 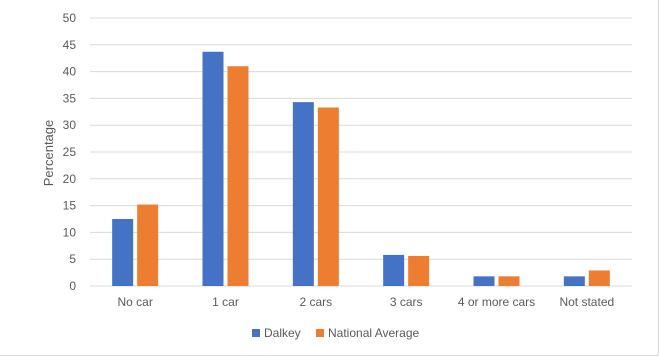 What do you see at coordinates (374, 333) in the screenshot?
I see `legend-label-1: National Average` at bounding box center [374, 333].